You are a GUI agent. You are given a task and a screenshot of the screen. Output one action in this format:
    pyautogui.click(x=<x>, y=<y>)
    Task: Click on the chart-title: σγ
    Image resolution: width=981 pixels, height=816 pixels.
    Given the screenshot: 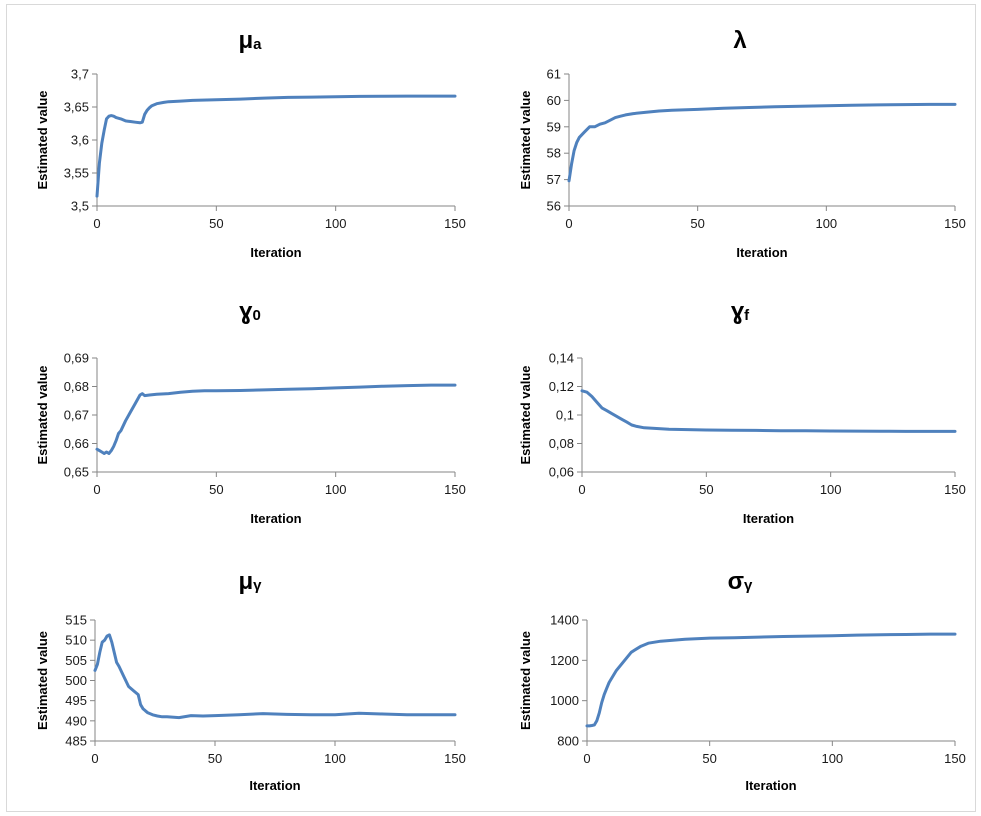 What is the action you would take?
    pyautogui.click(x=740, y=581)
    